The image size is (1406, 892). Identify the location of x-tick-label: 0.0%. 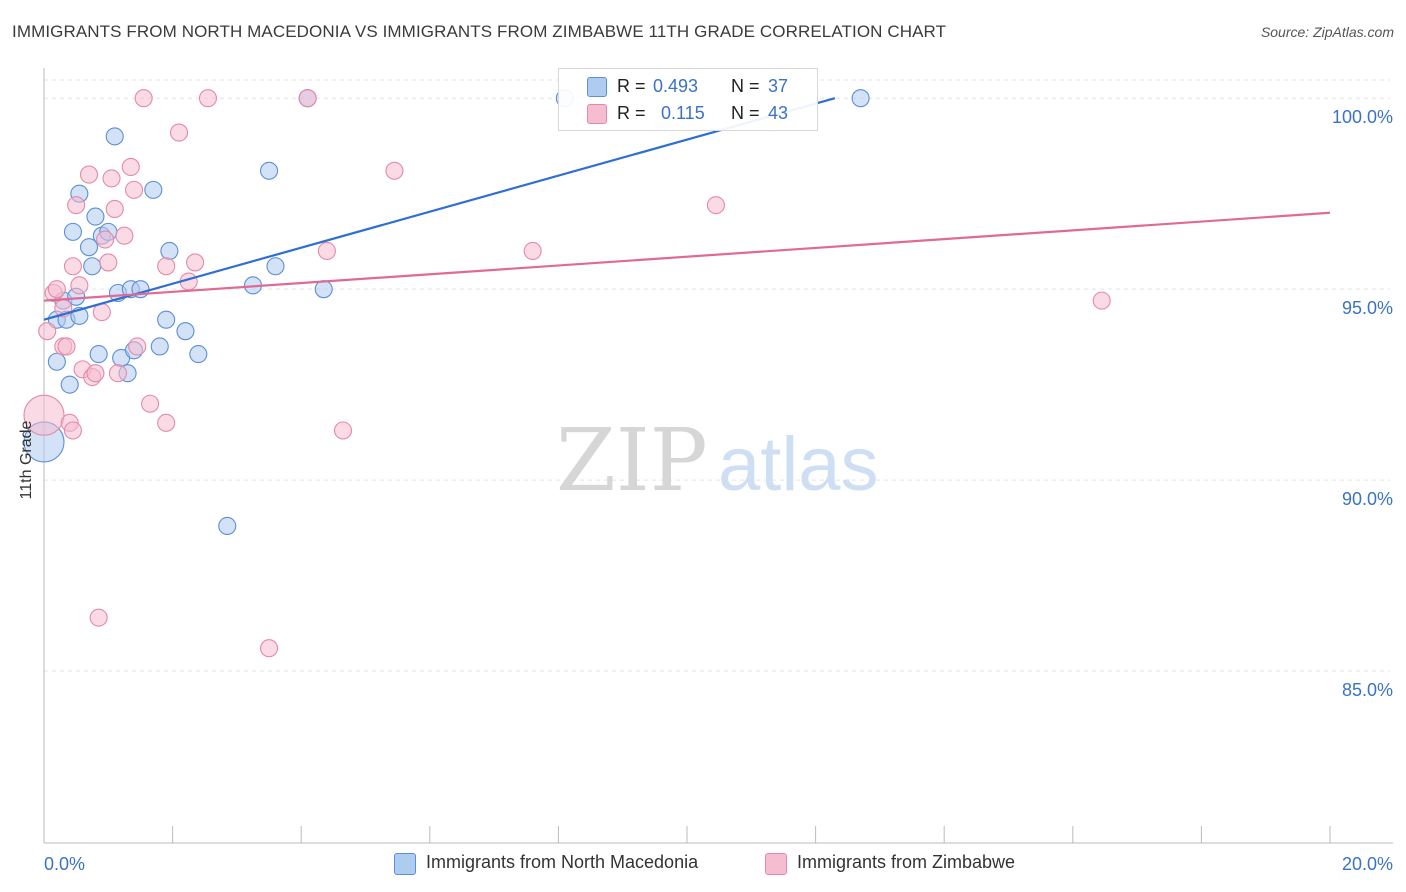
(64, 864).